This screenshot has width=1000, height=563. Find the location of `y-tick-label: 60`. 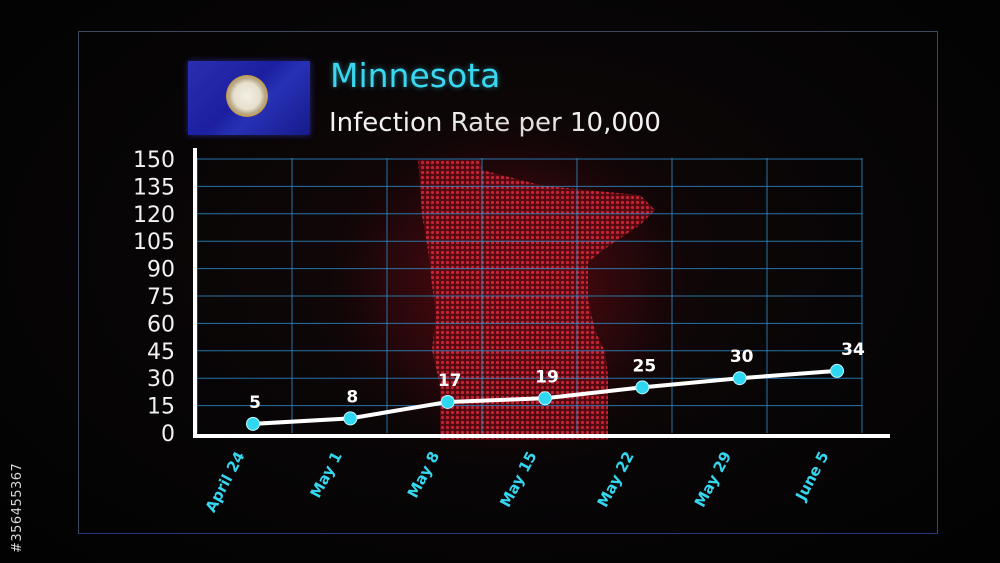

y-tick-label: 60 is located at coordinates (161, 324).